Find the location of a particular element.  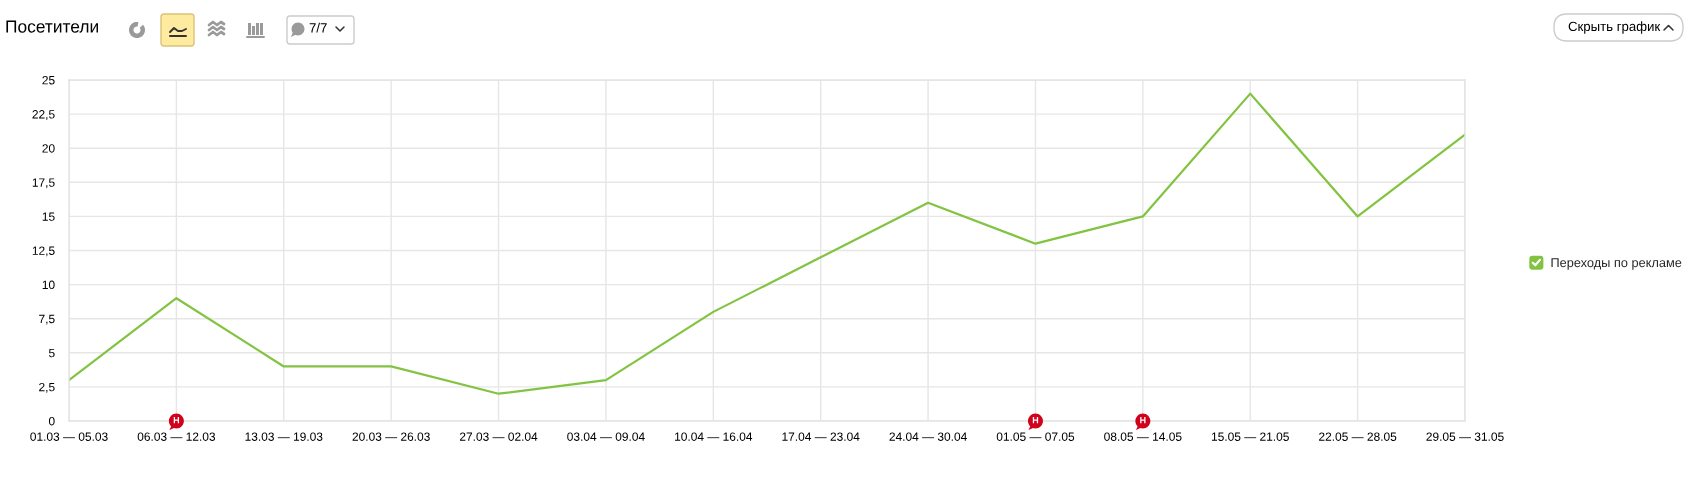

x-tick-label: 01.05 — 07.05 is located at coordinates (1035, 436).